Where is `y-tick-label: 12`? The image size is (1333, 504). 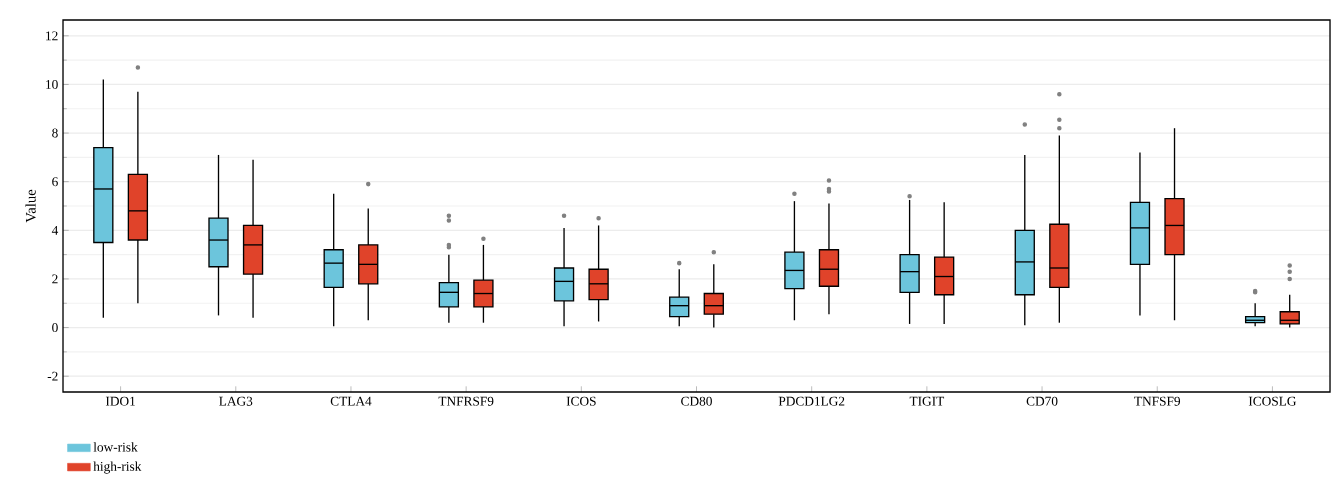
y-tick-label: 12 is located at coordinates (52, 36).